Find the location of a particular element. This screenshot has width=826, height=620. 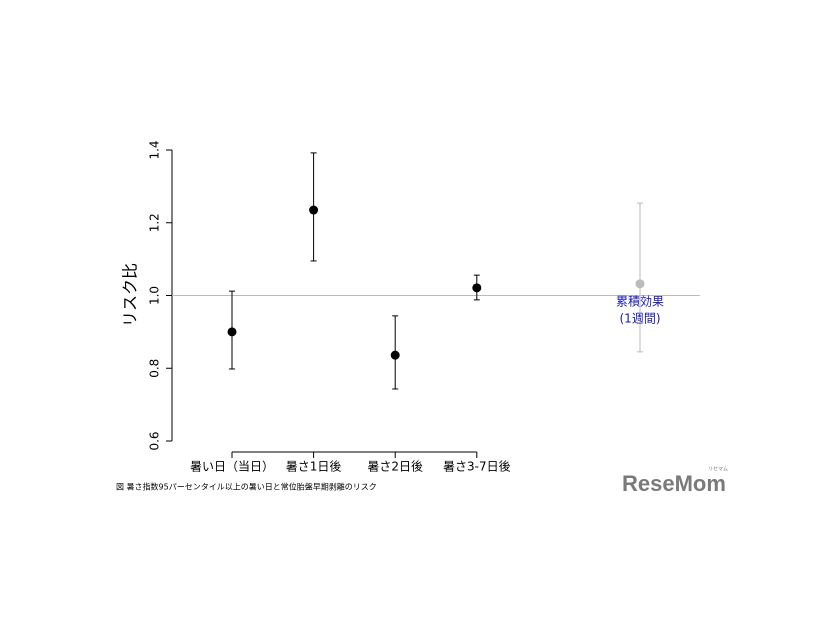

y-axis-label: リスク比 is located at coordinates (130, 295).